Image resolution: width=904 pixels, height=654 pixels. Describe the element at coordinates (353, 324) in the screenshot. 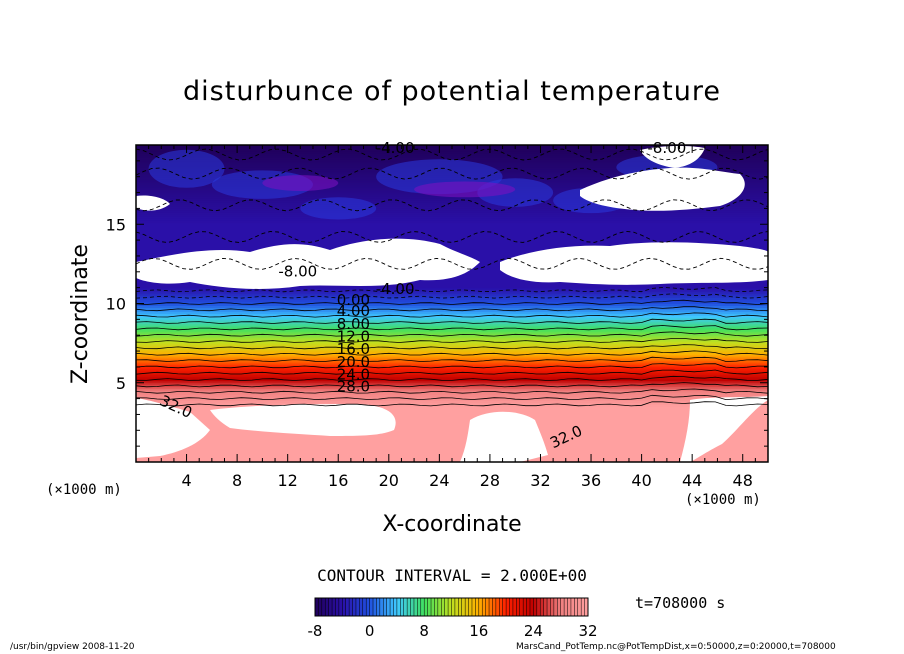

I see `contour-label: 8.00` at that location.